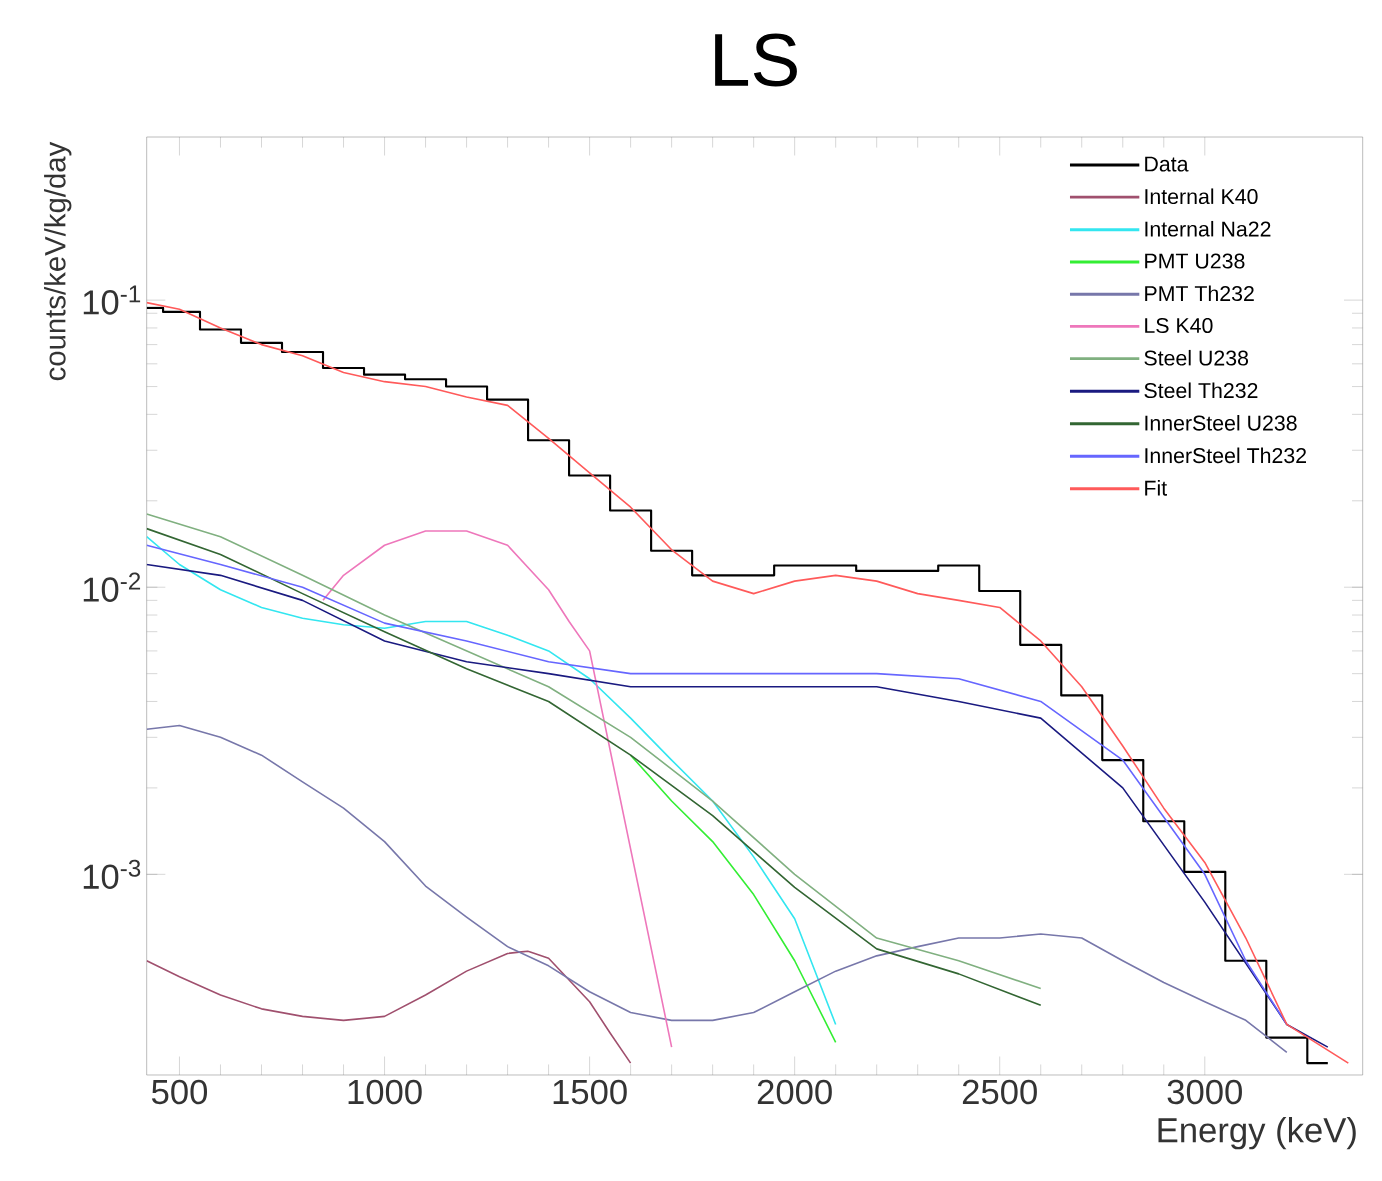 The height and width of the screenshot is (1181, 1382). Describe the element at coordinates (1225, 455) in the screenshot. I see `legend-label: InnerSteel Th232` at that location.